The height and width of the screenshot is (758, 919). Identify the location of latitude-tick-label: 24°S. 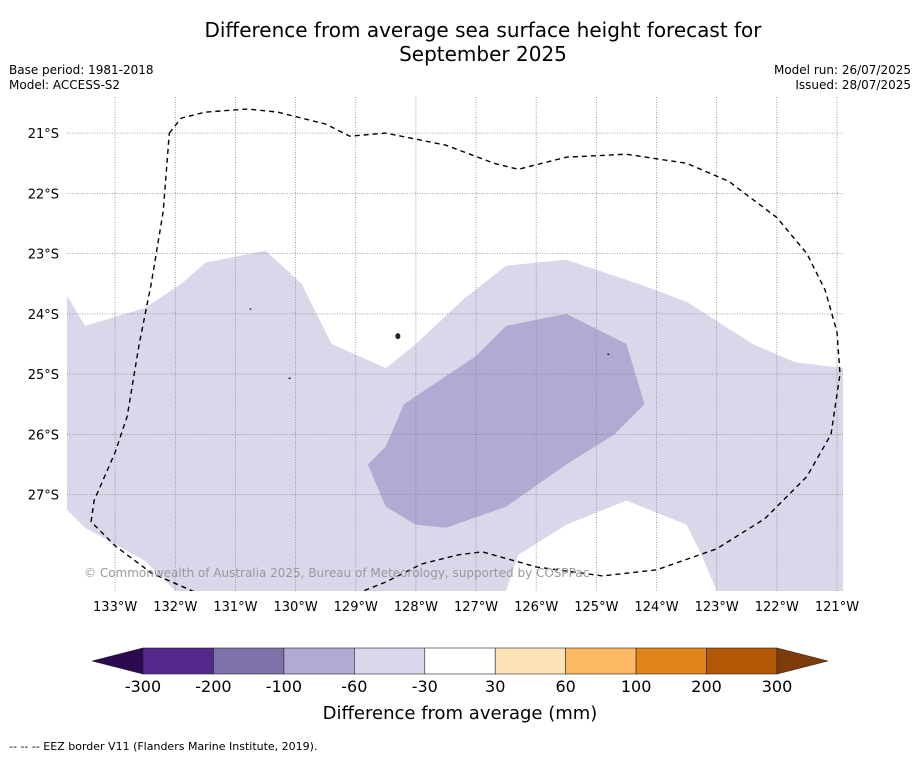
(43, 315).